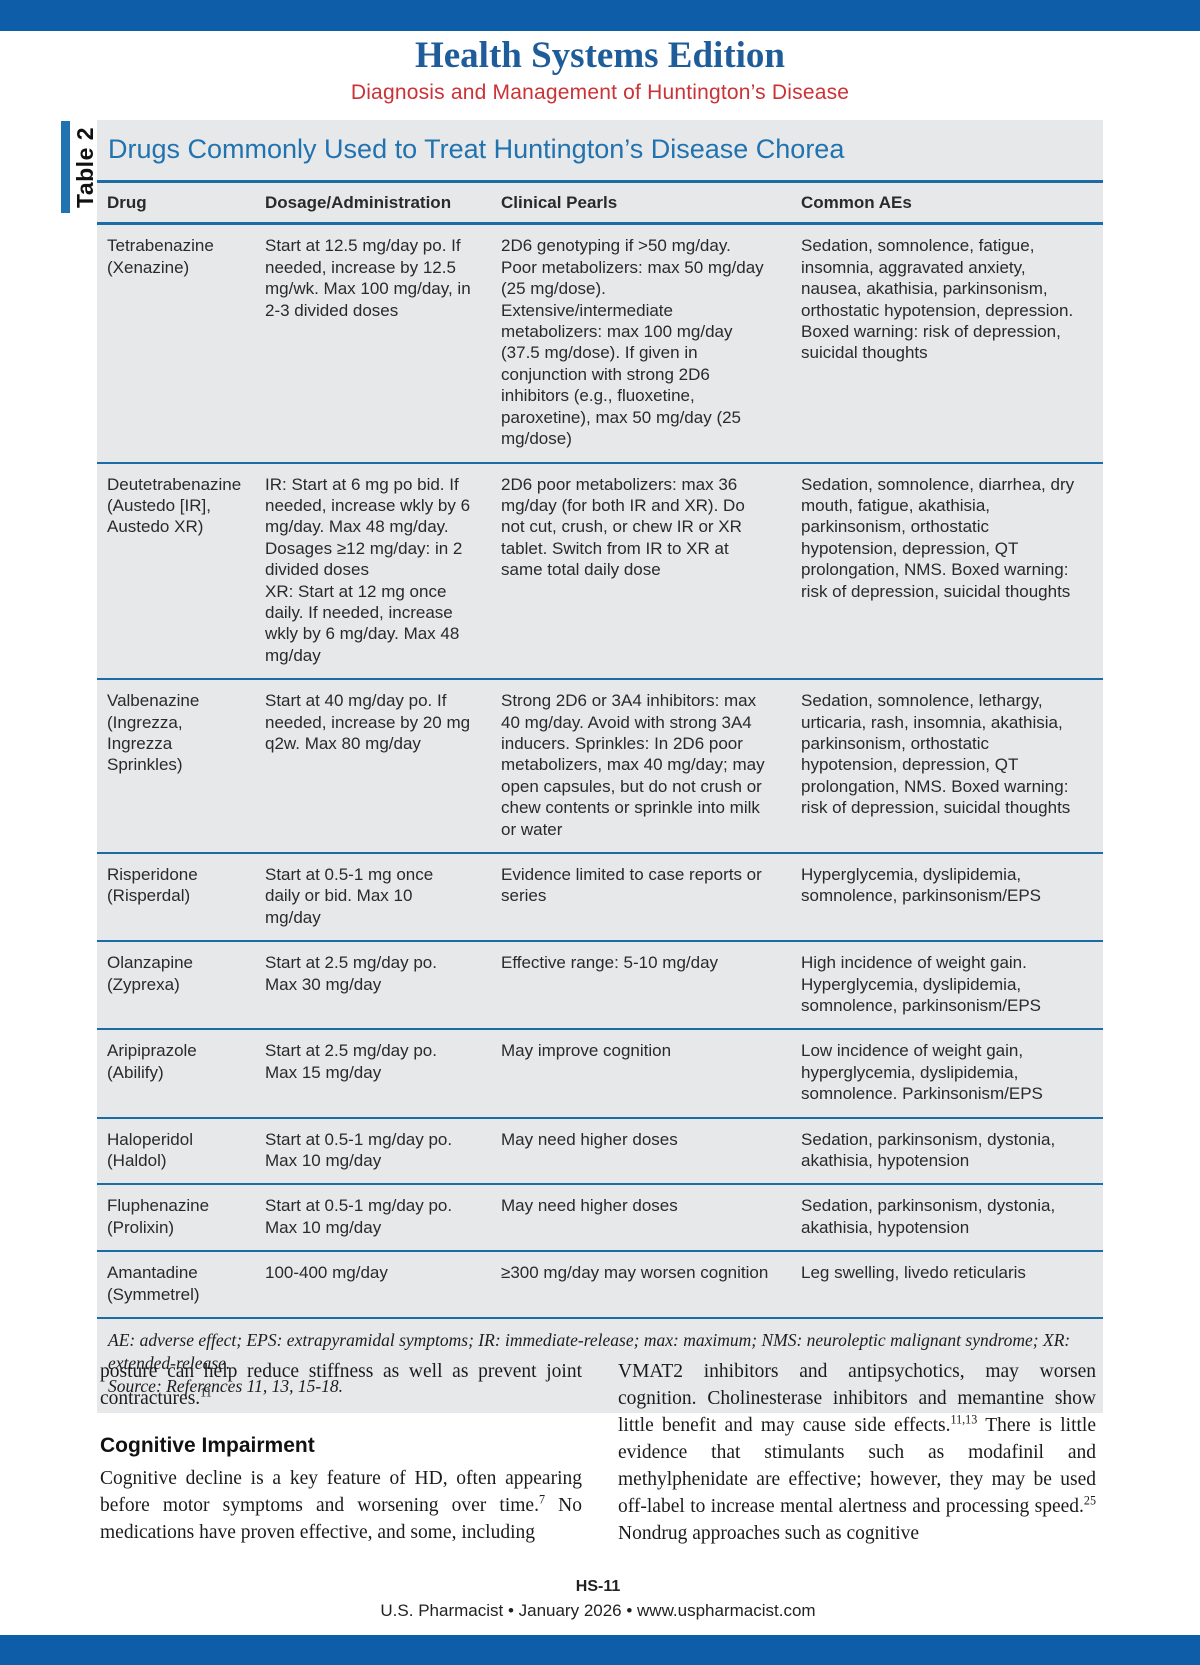  I want to click on cell-dosage: Start at 2.5 mg/day po. Max 30 mg/day, so click(351, 973).